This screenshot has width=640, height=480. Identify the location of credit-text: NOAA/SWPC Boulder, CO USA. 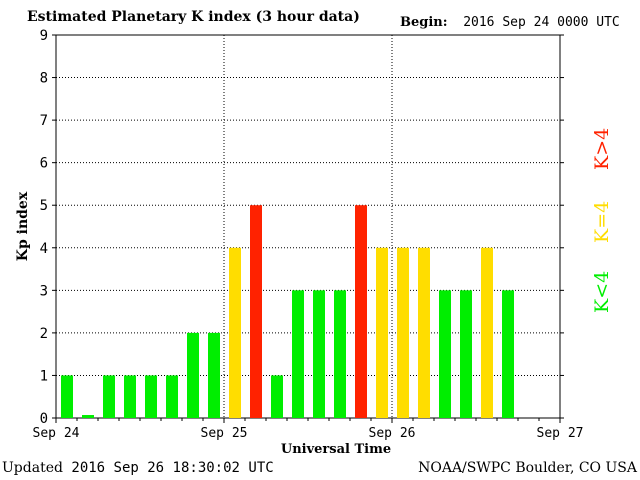
(527, 468).